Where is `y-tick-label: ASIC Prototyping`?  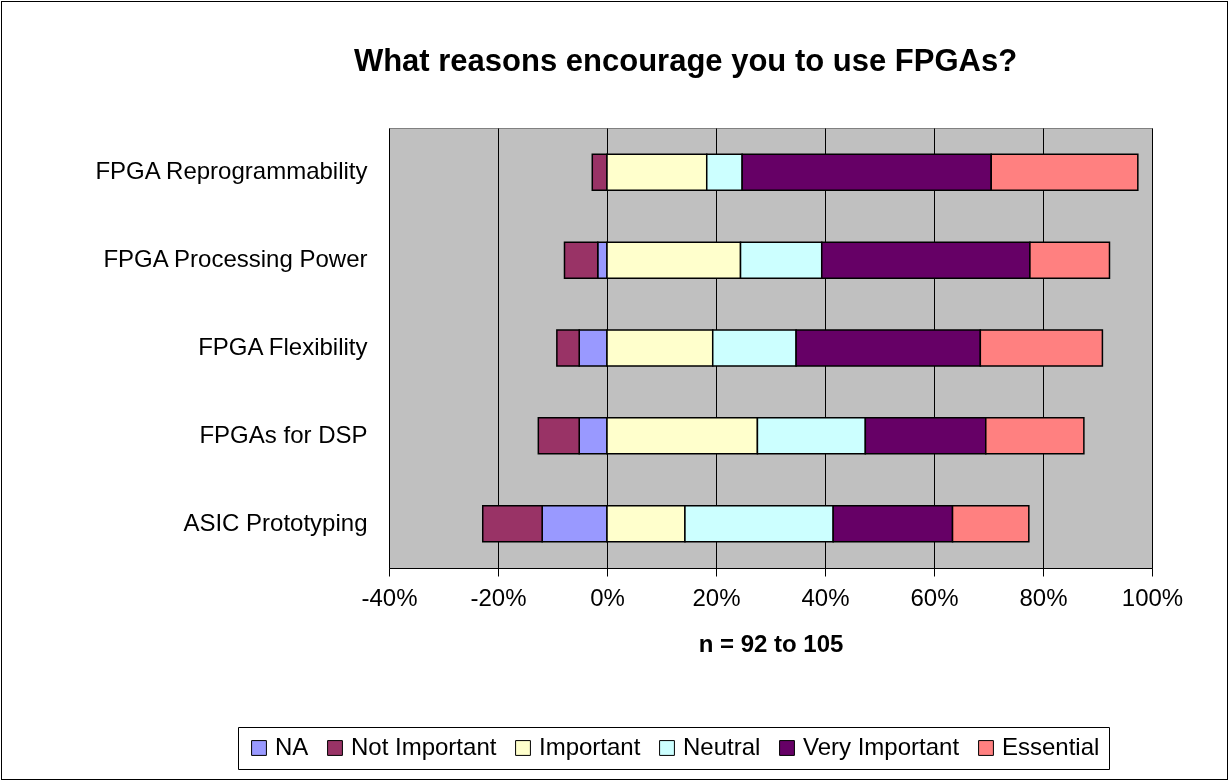
y-tick-label: ASIC Prototyping is located at coordinates (275, 522).